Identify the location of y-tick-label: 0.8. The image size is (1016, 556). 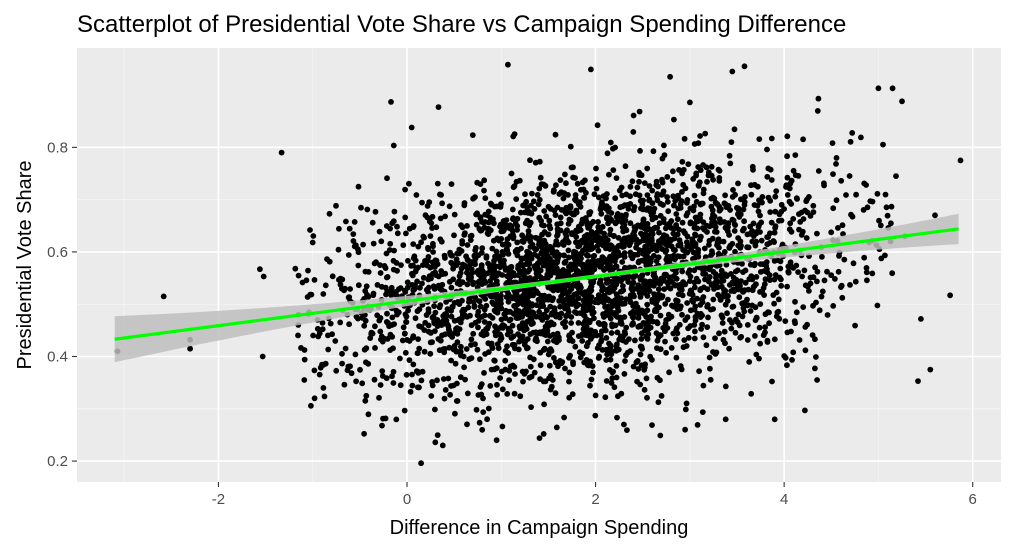
(57, 147).